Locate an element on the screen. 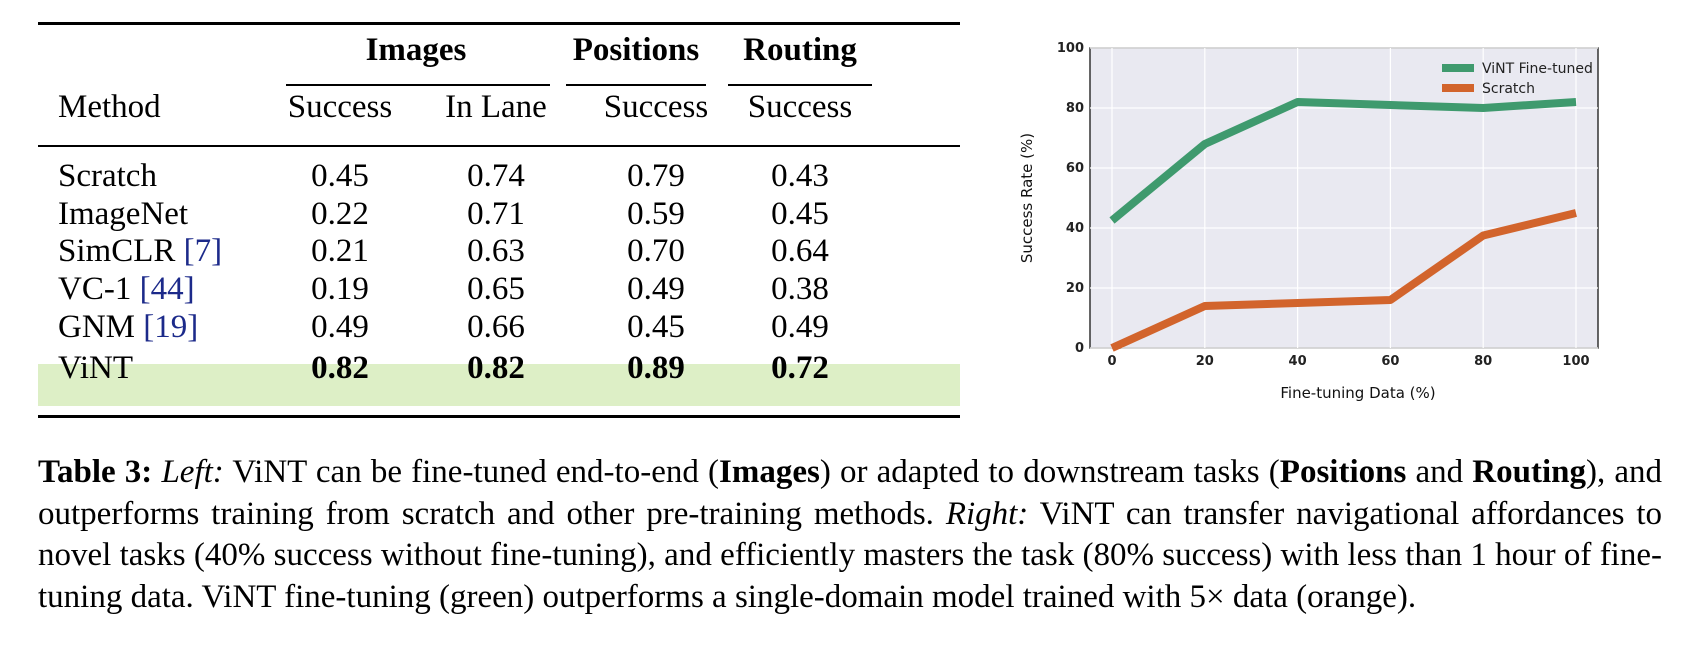 Image resolution: width=1698 pixels, height=665 pixels. table-header-rule is located at coordinates (499, 146).